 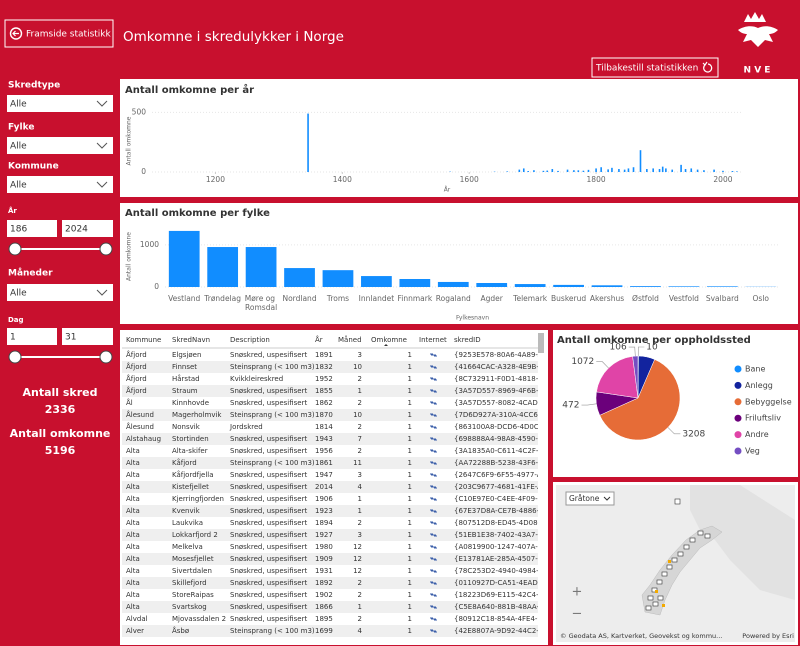 What do you see at coordinates (738, 451) in the screenshot?
I see `legend-marker` at bounding box center [738, 451].